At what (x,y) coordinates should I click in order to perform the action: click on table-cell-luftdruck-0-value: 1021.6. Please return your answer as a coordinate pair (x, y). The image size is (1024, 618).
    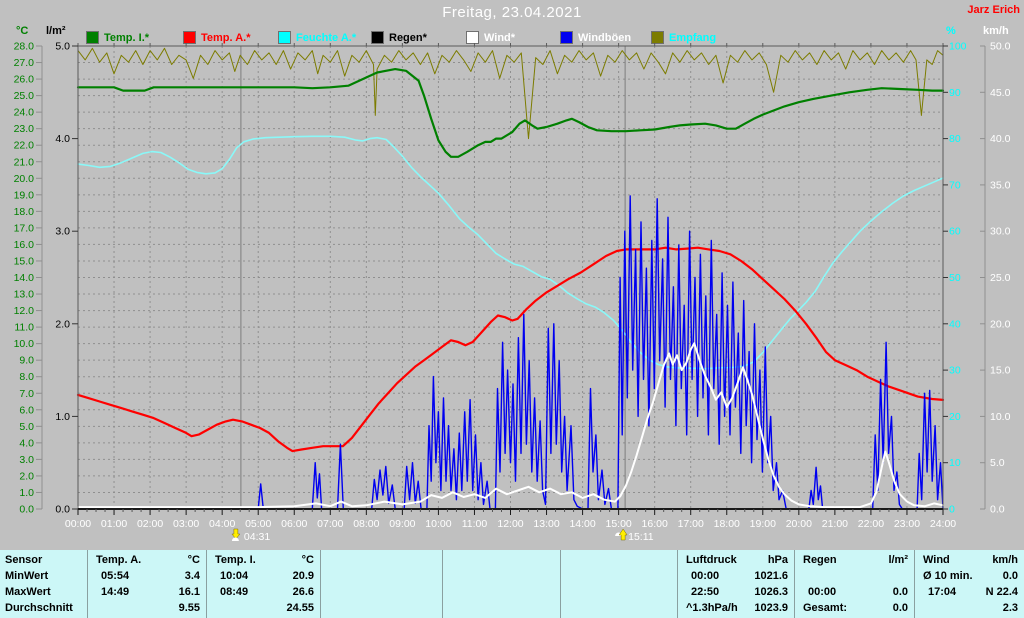
    Looking at the image, I should click on (771, 576).